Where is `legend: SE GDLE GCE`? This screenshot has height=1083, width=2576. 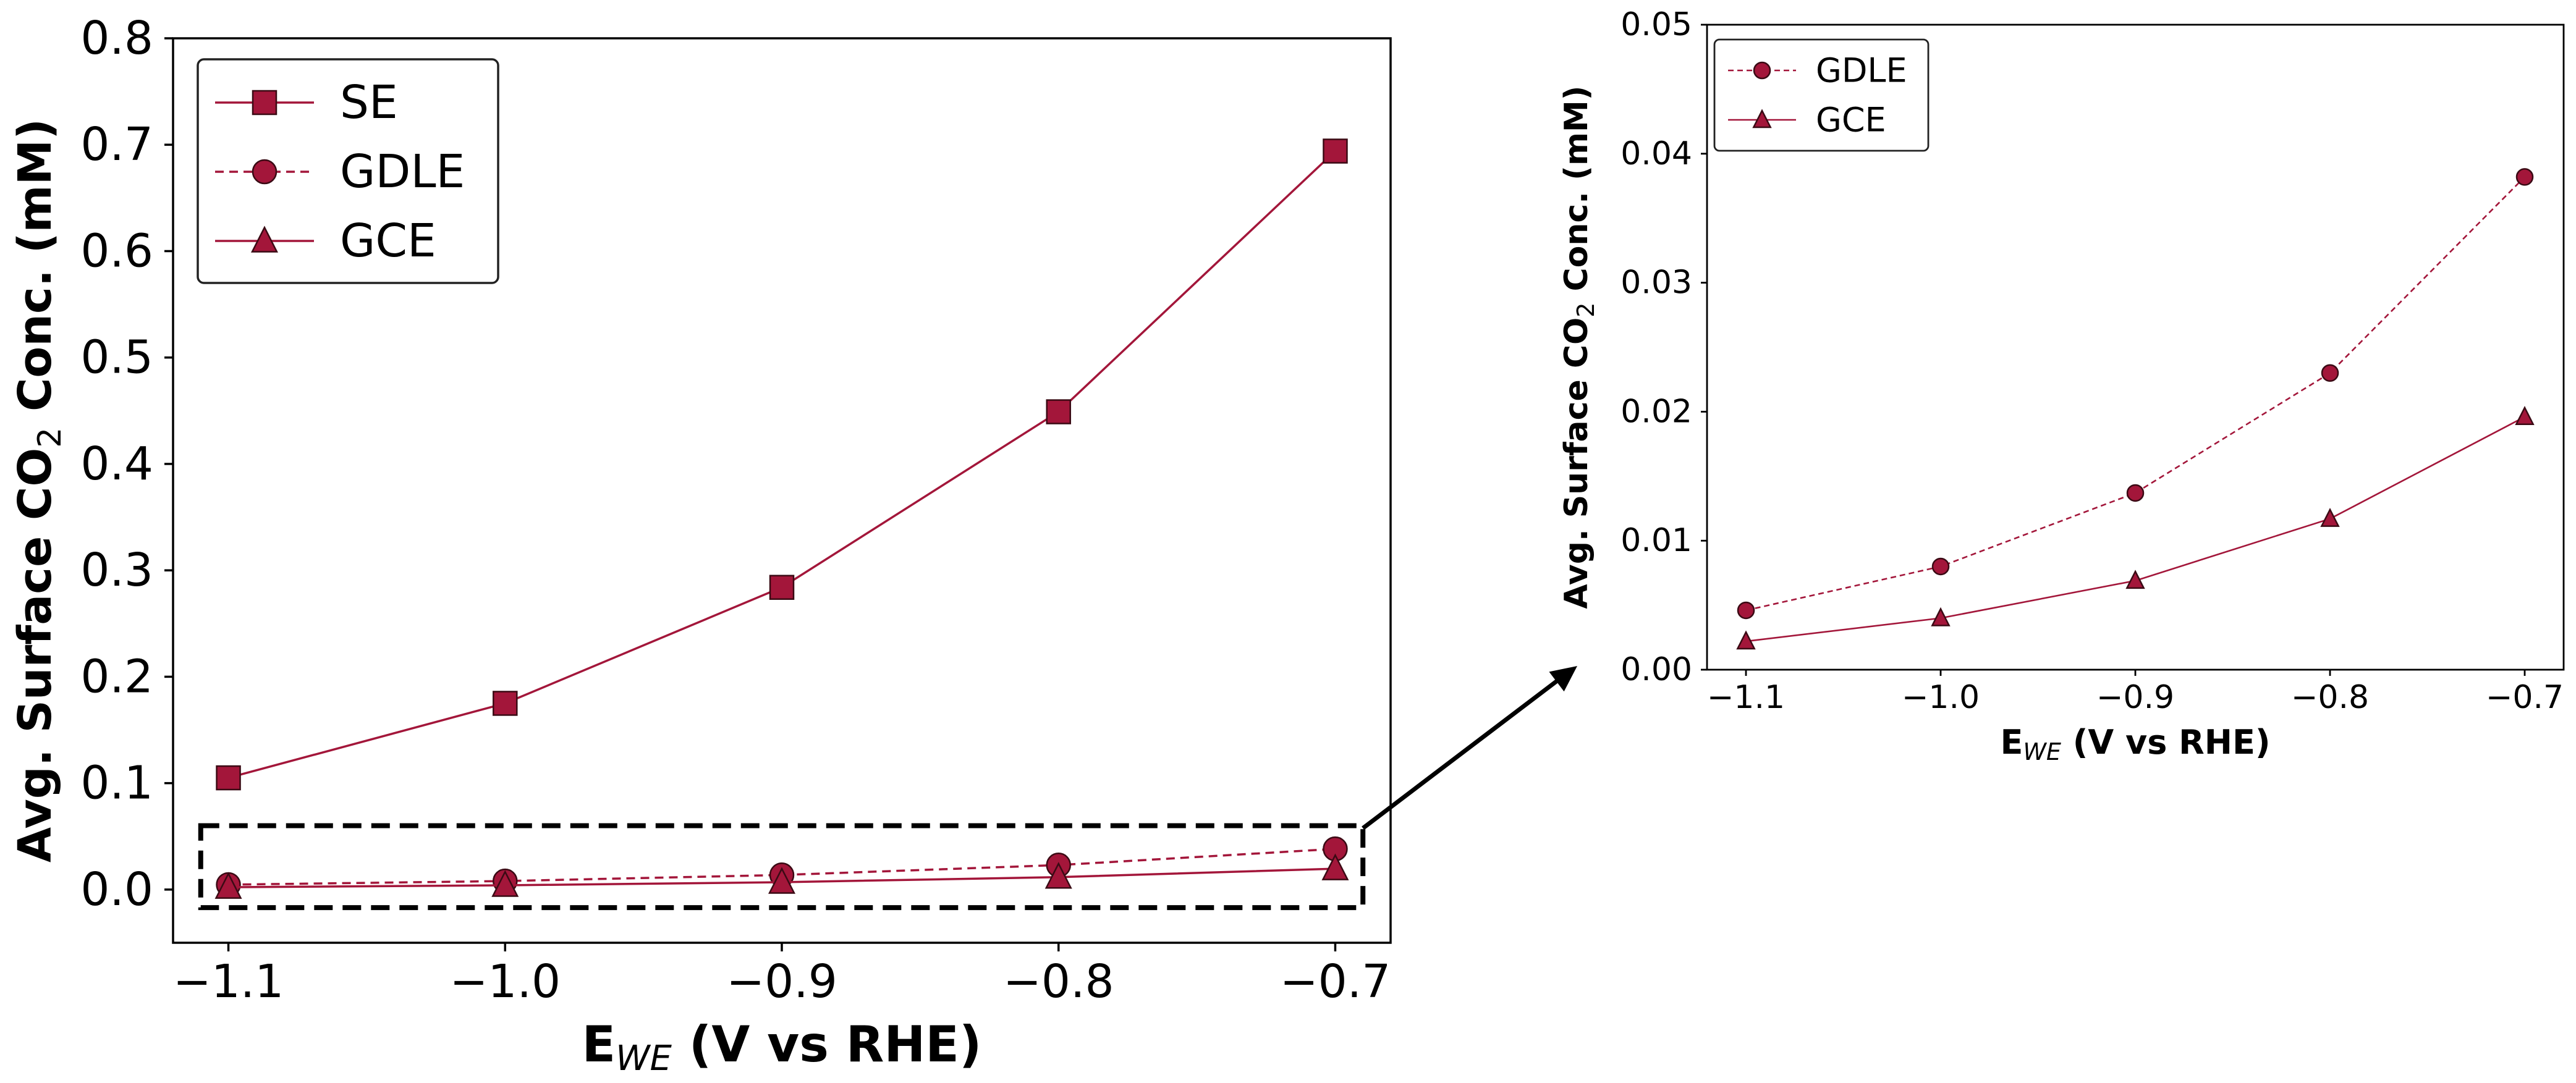 legend: SE GDLE GCE is located at coordinates (348, 171).